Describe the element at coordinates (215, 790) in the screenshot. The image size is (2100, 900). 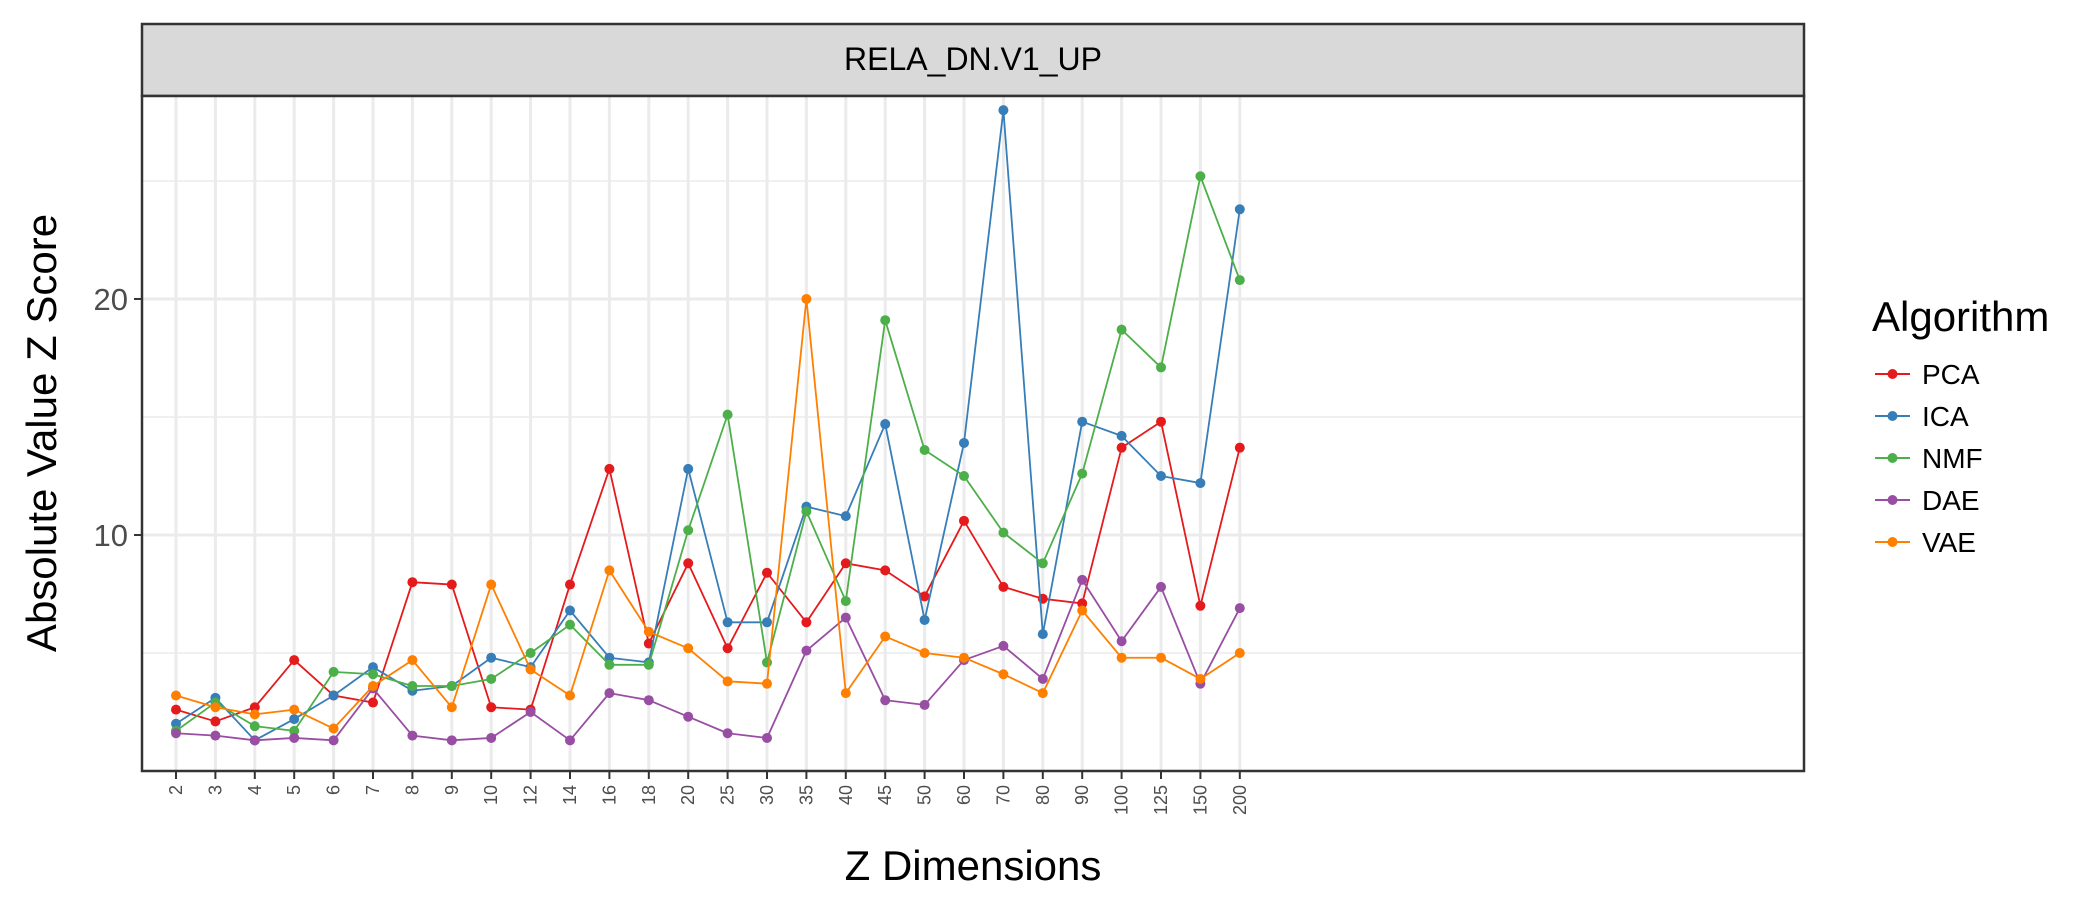
I see `x-tick-label: 3` at that location.